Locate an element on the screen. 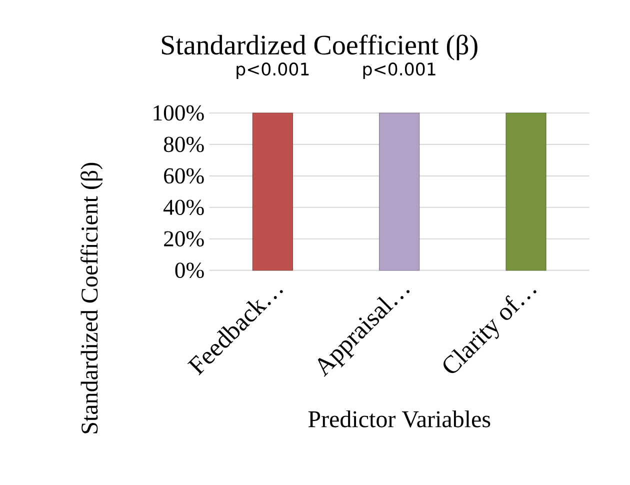  y-tick-label: 100% is located at coordinates (179, 113).